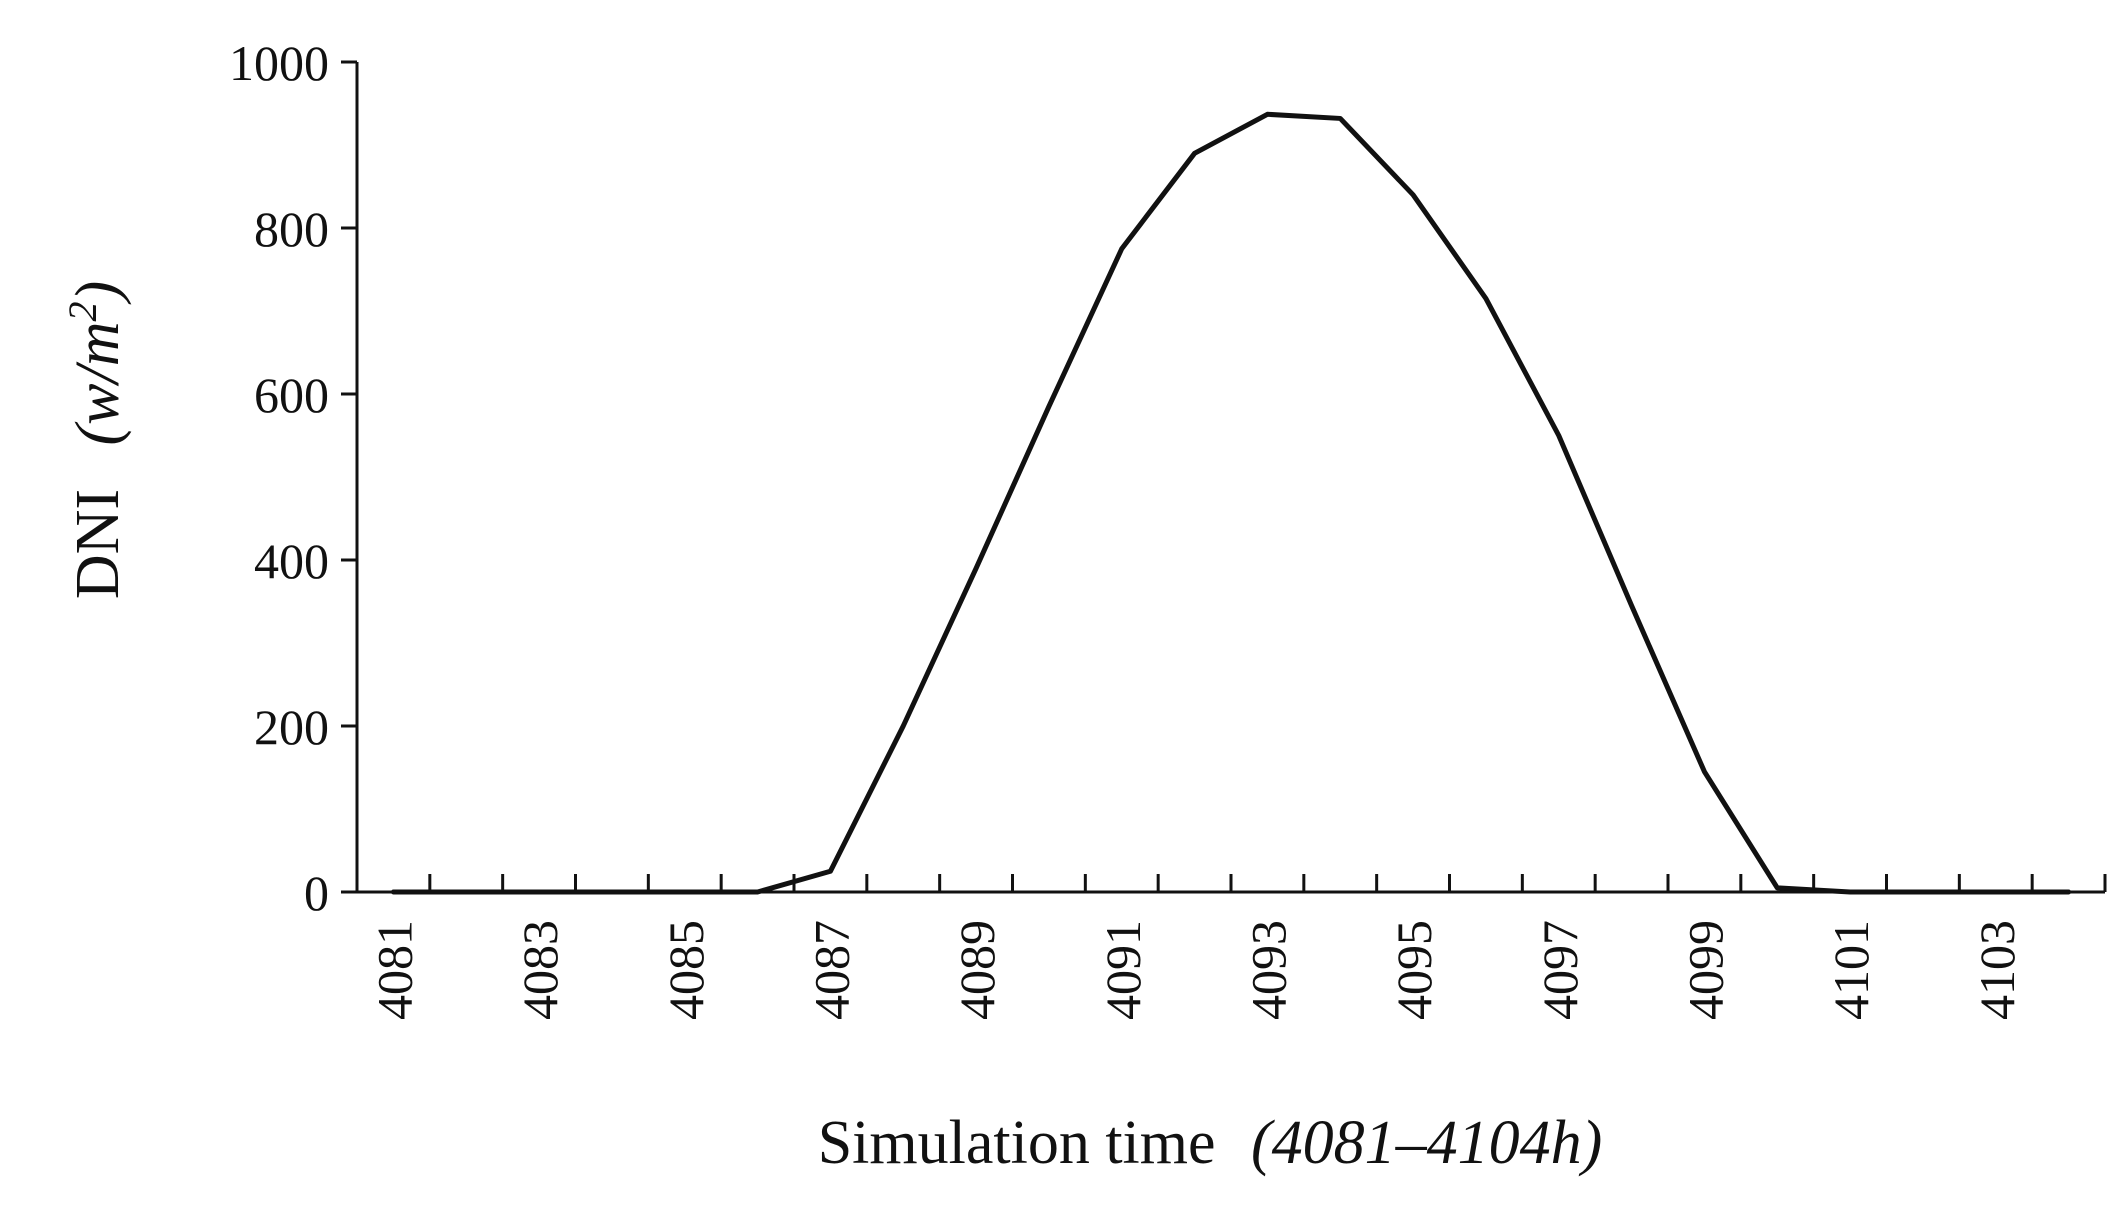 Image resolution: width=2116 pixels, height=1208 pixels. Describe the element at coordinates (1414, 970) in the screenshot. I see `x-tick-label: 4095` at that location.